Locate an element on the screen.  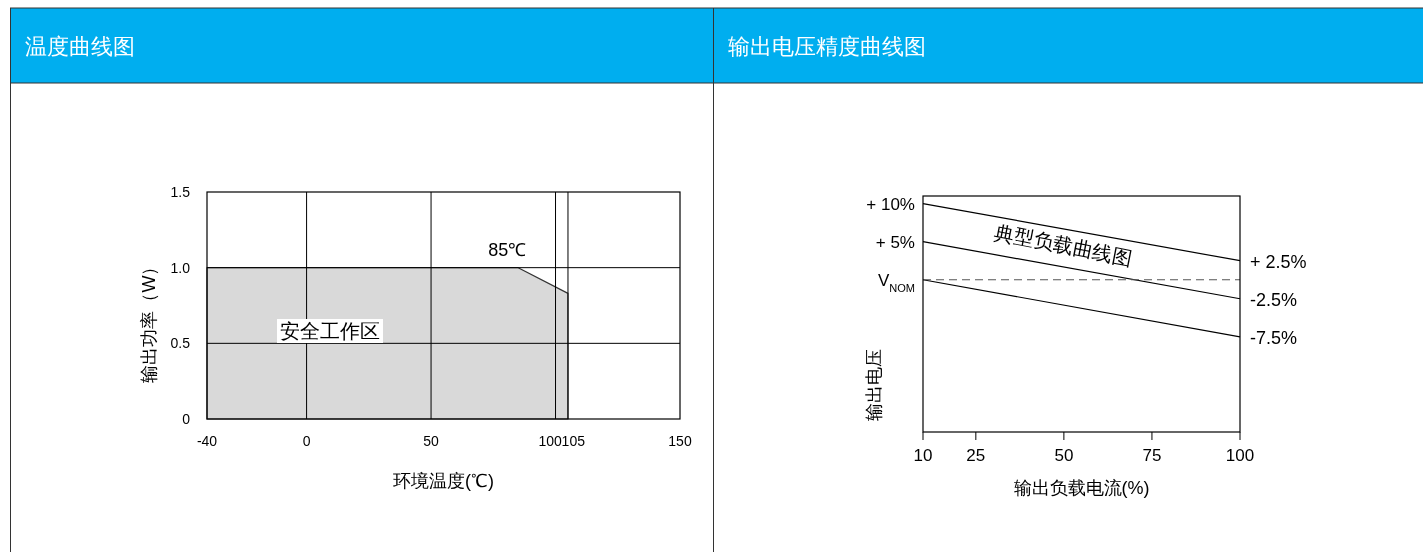
y-axis-title: 输出功率（W） is located at coordinates (149, 320).